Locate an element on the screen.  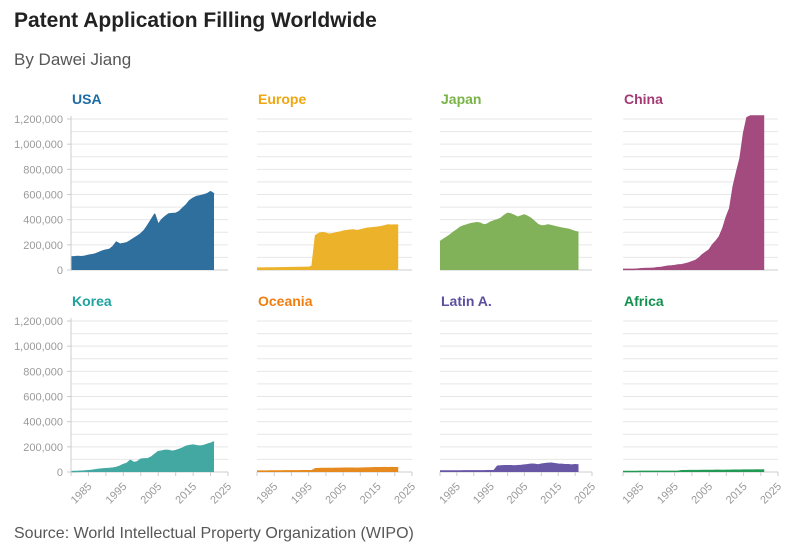
area-Korea is located at coordinates (142, 456).